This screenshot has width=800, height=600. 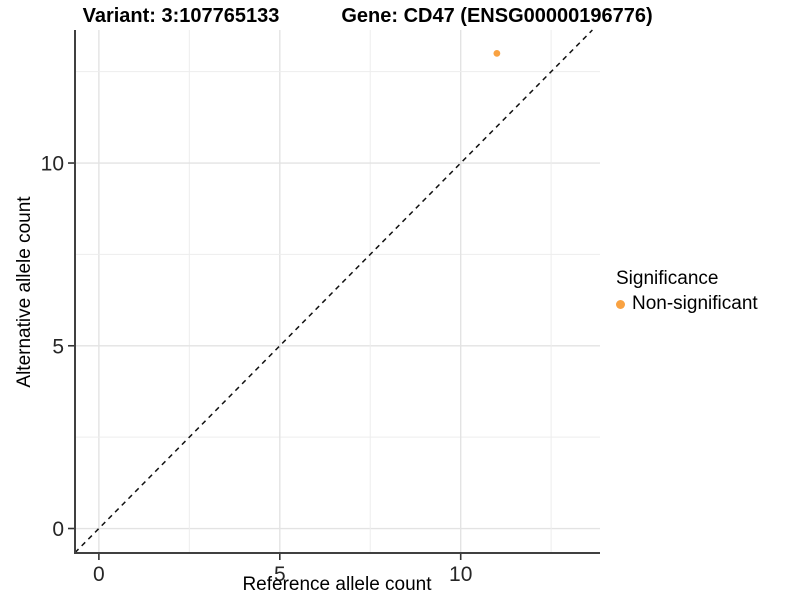 What do you see at coordinates (24, 292) in the screenshot?
I see `y-axis-title: Alternative allele count` at bounding box center [24, 292].